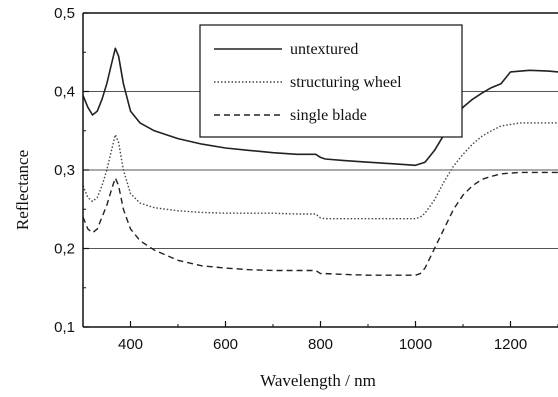  What do you see at coordinates (64, 13) in the screenshot?
I see `y-tick-label: 0,5` at bounding box center [64, 13].